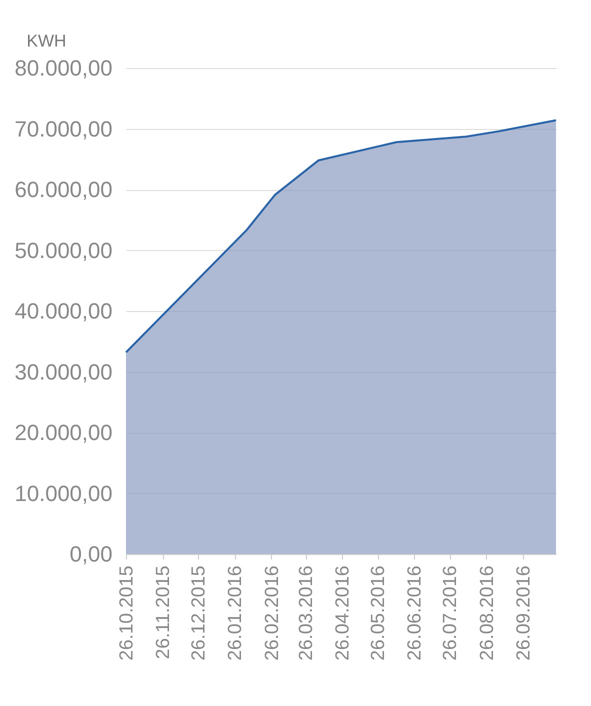 Image resolution: width=591 pixels, height=706 pixels. Describe the element at coordinates (63, 432) in the screenshot. I see `y-tick-label: 20.000,00` at that location.